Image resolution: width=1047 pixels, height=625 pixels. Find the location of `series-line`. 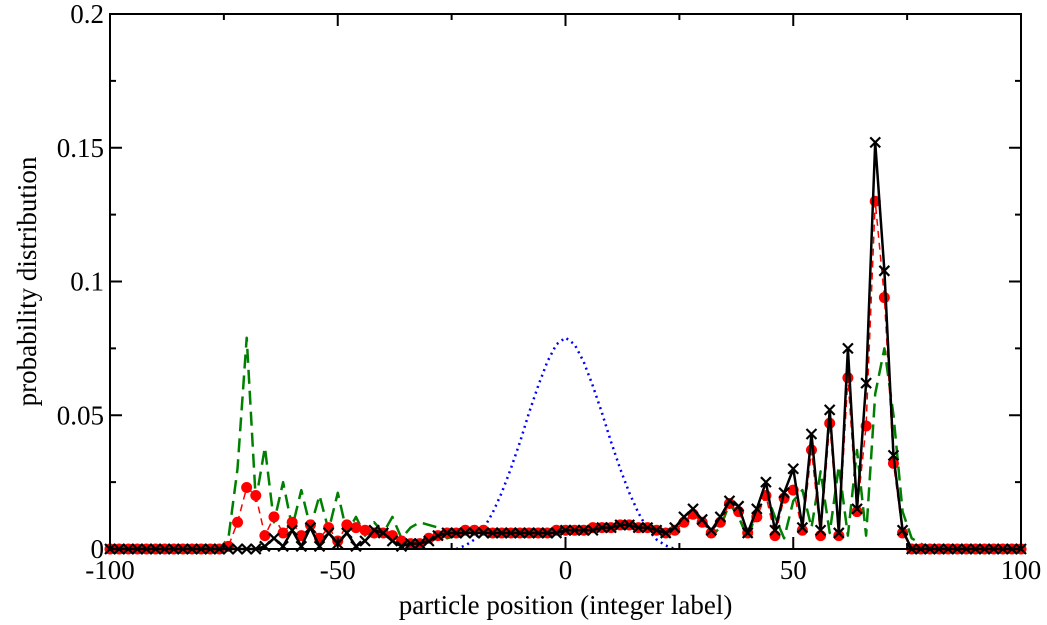

series-line is located at coordinates (565, 443).